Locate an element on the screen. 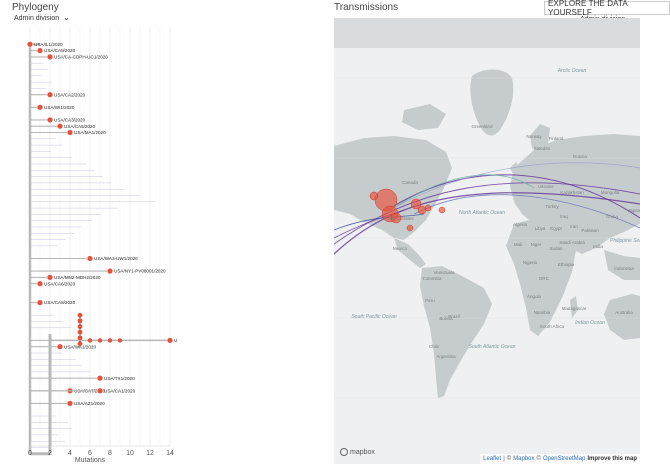 This screenshot has width=670, height=470. arctic-islands-shape is located at coordinates (424, 117).